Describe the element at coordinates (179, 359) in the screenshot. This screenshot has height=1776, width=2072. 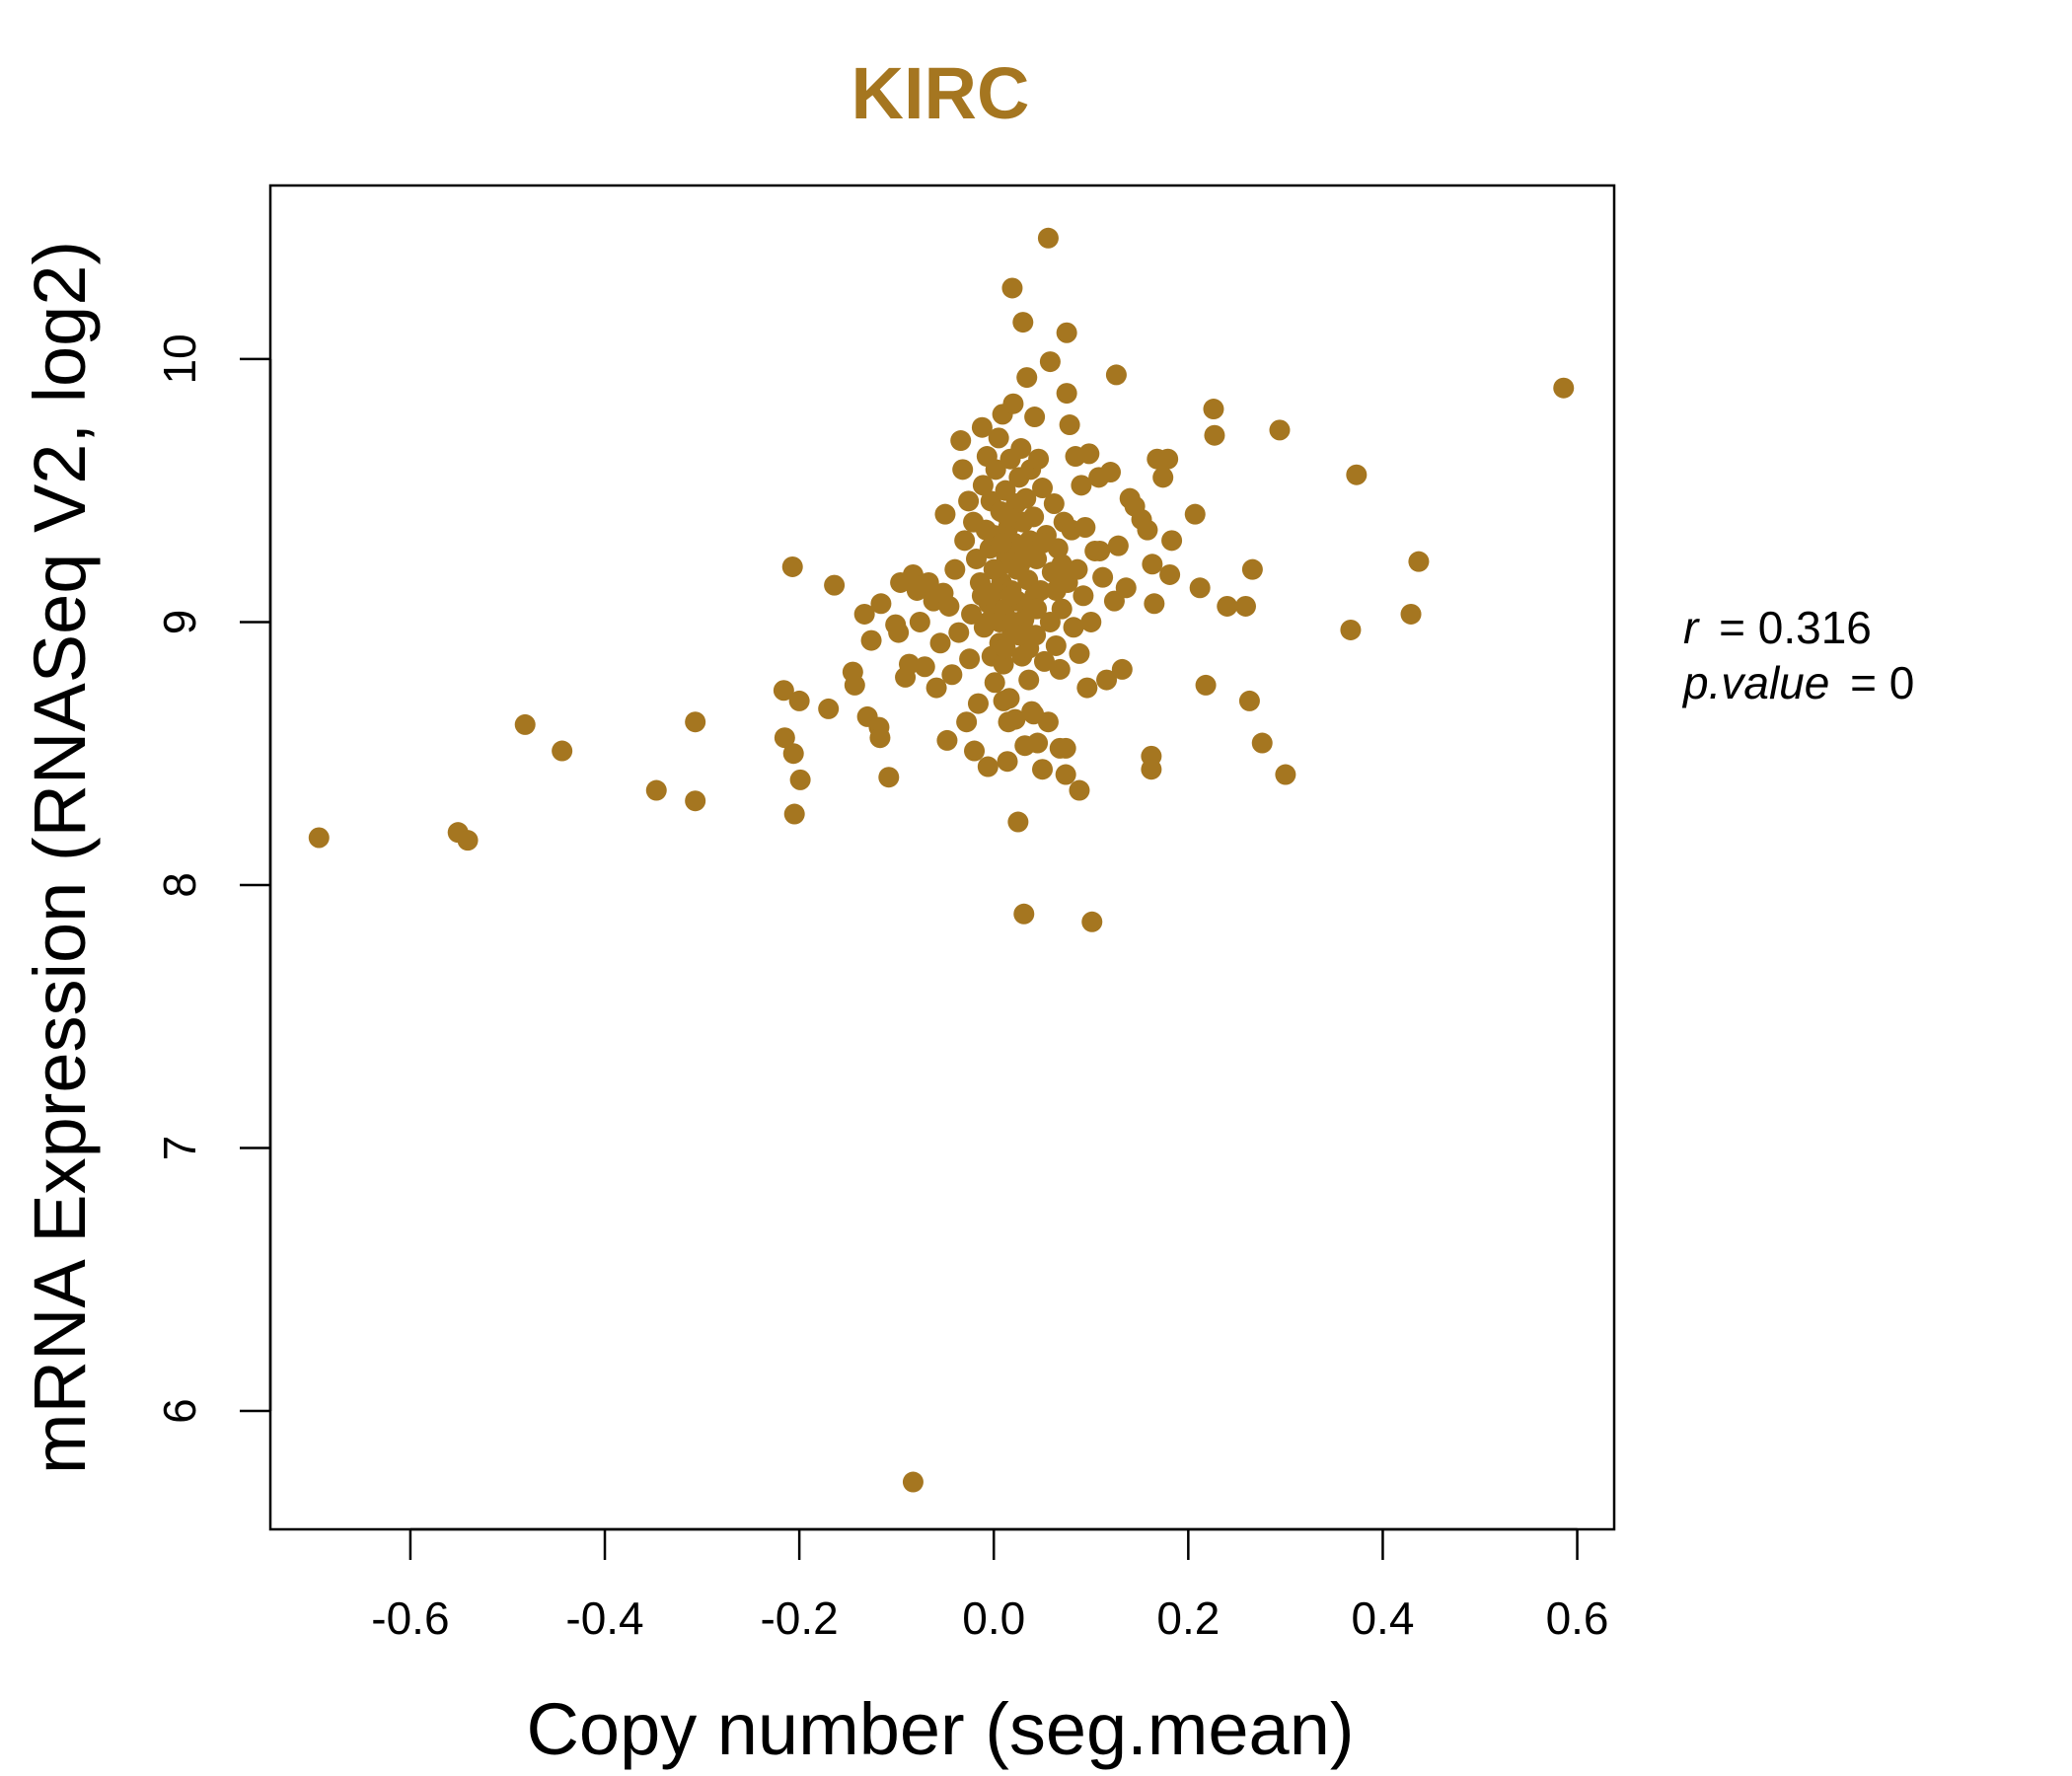
I see `y-tick-label: 10` at that location.